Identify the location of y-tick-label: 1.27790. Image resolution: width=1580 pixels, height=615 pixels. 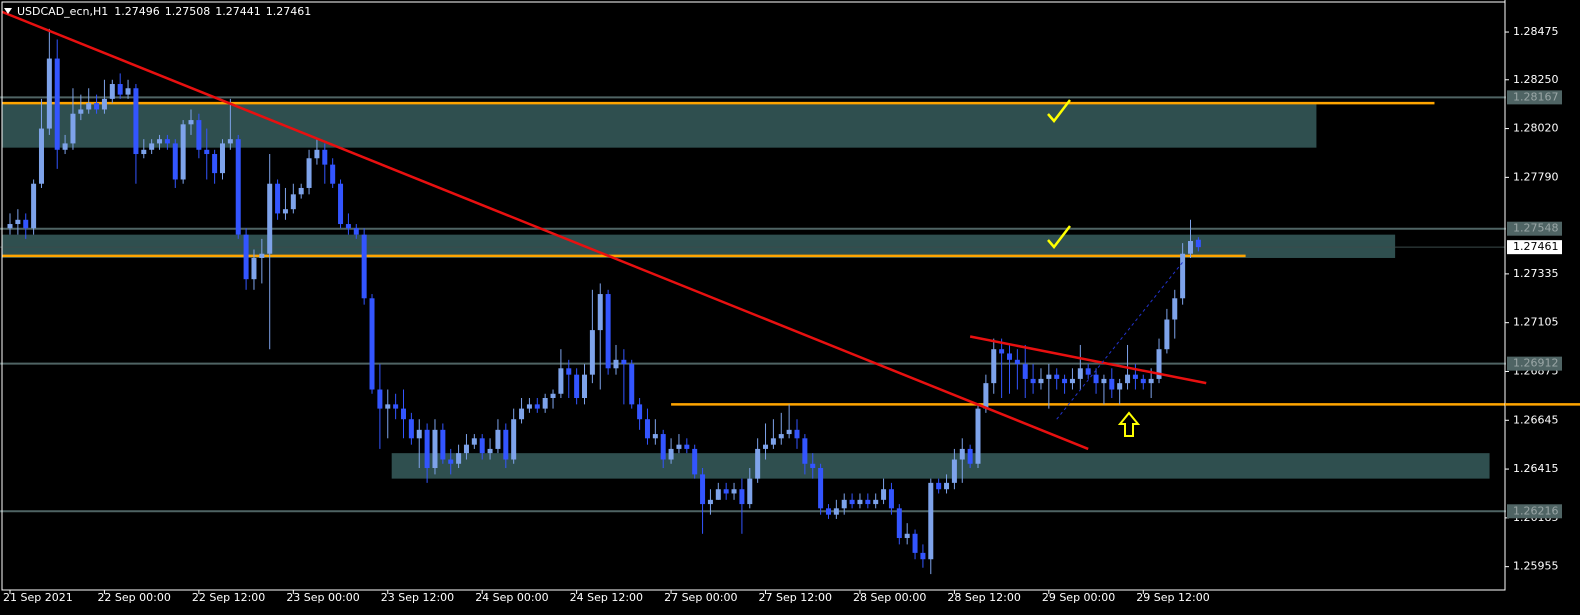
(1536, 176).